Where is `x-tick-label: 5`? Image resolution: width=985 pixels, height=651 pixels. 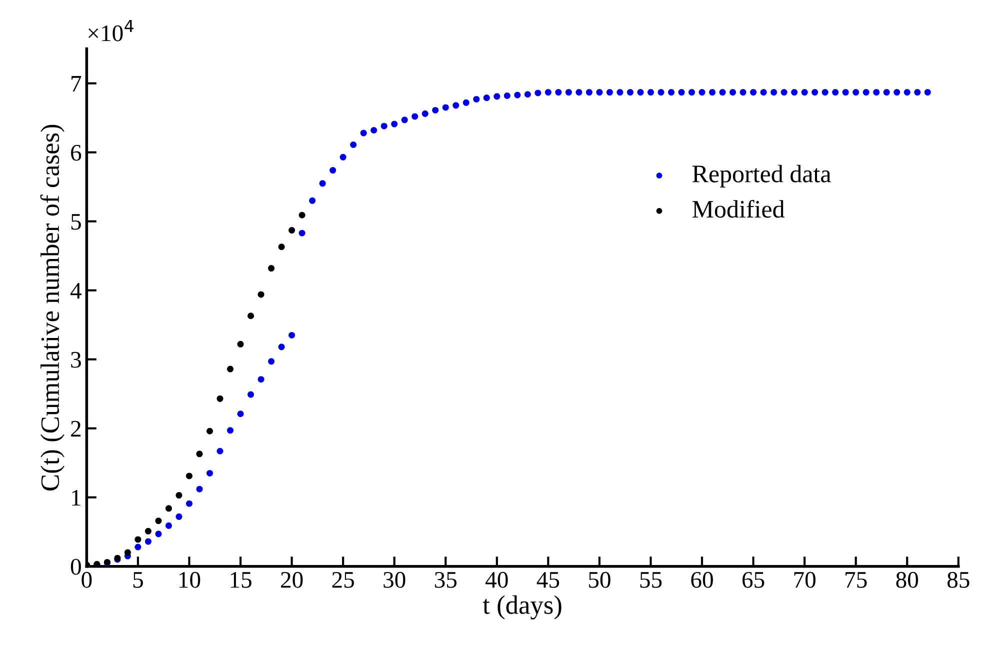 x-tick-label: 5 is located at coordinates (138, 580).